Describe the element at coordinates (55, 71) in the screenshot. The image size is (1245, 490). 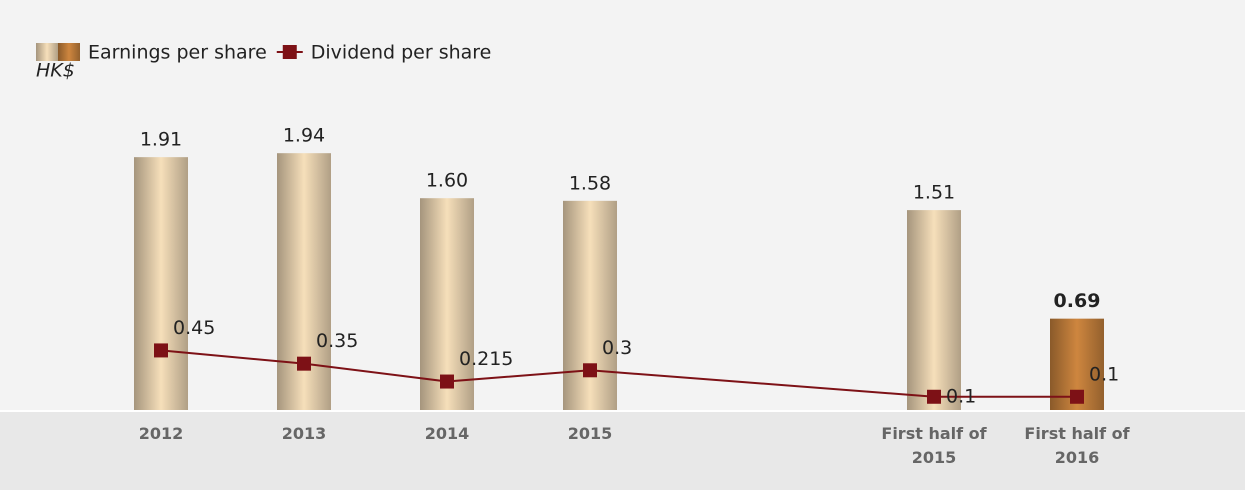
I see `y-axis-label: HK$` at that location.